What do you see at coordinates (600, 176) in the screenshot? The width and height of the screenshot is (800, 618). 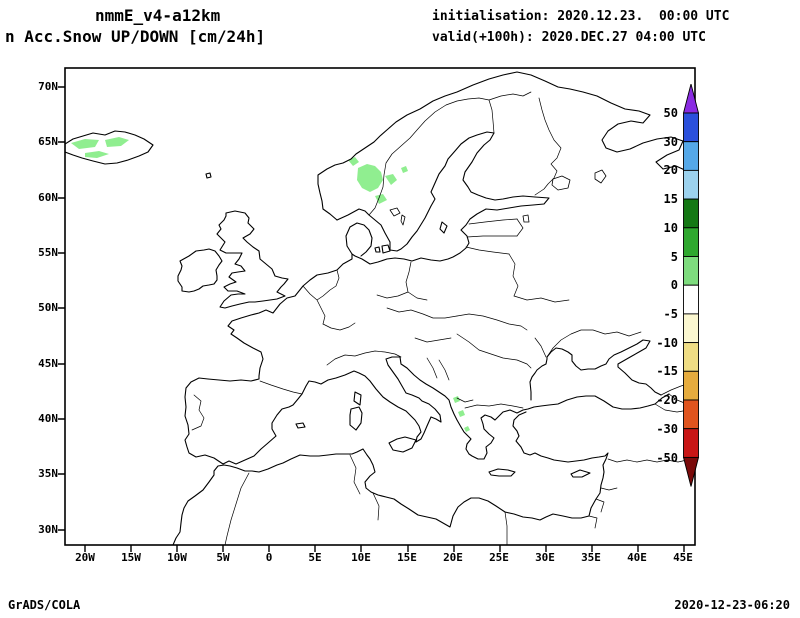 I see `lake-onega` at bounding box center [600, 176].